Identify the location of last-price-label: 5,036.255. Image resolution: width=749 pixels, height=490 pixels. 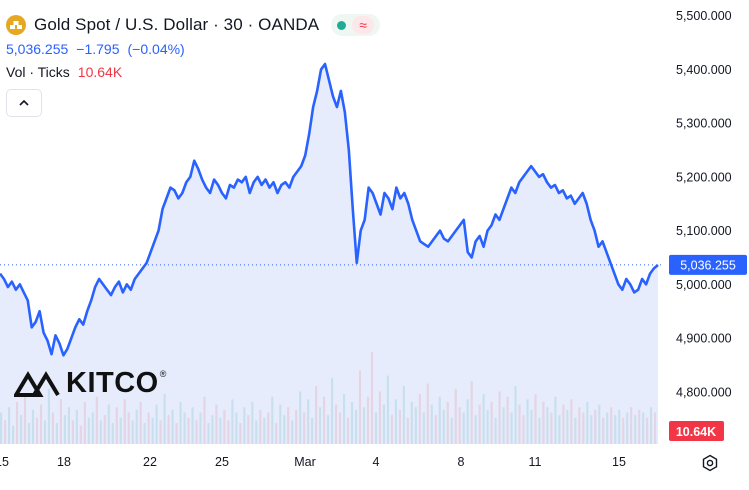
(708, 265).